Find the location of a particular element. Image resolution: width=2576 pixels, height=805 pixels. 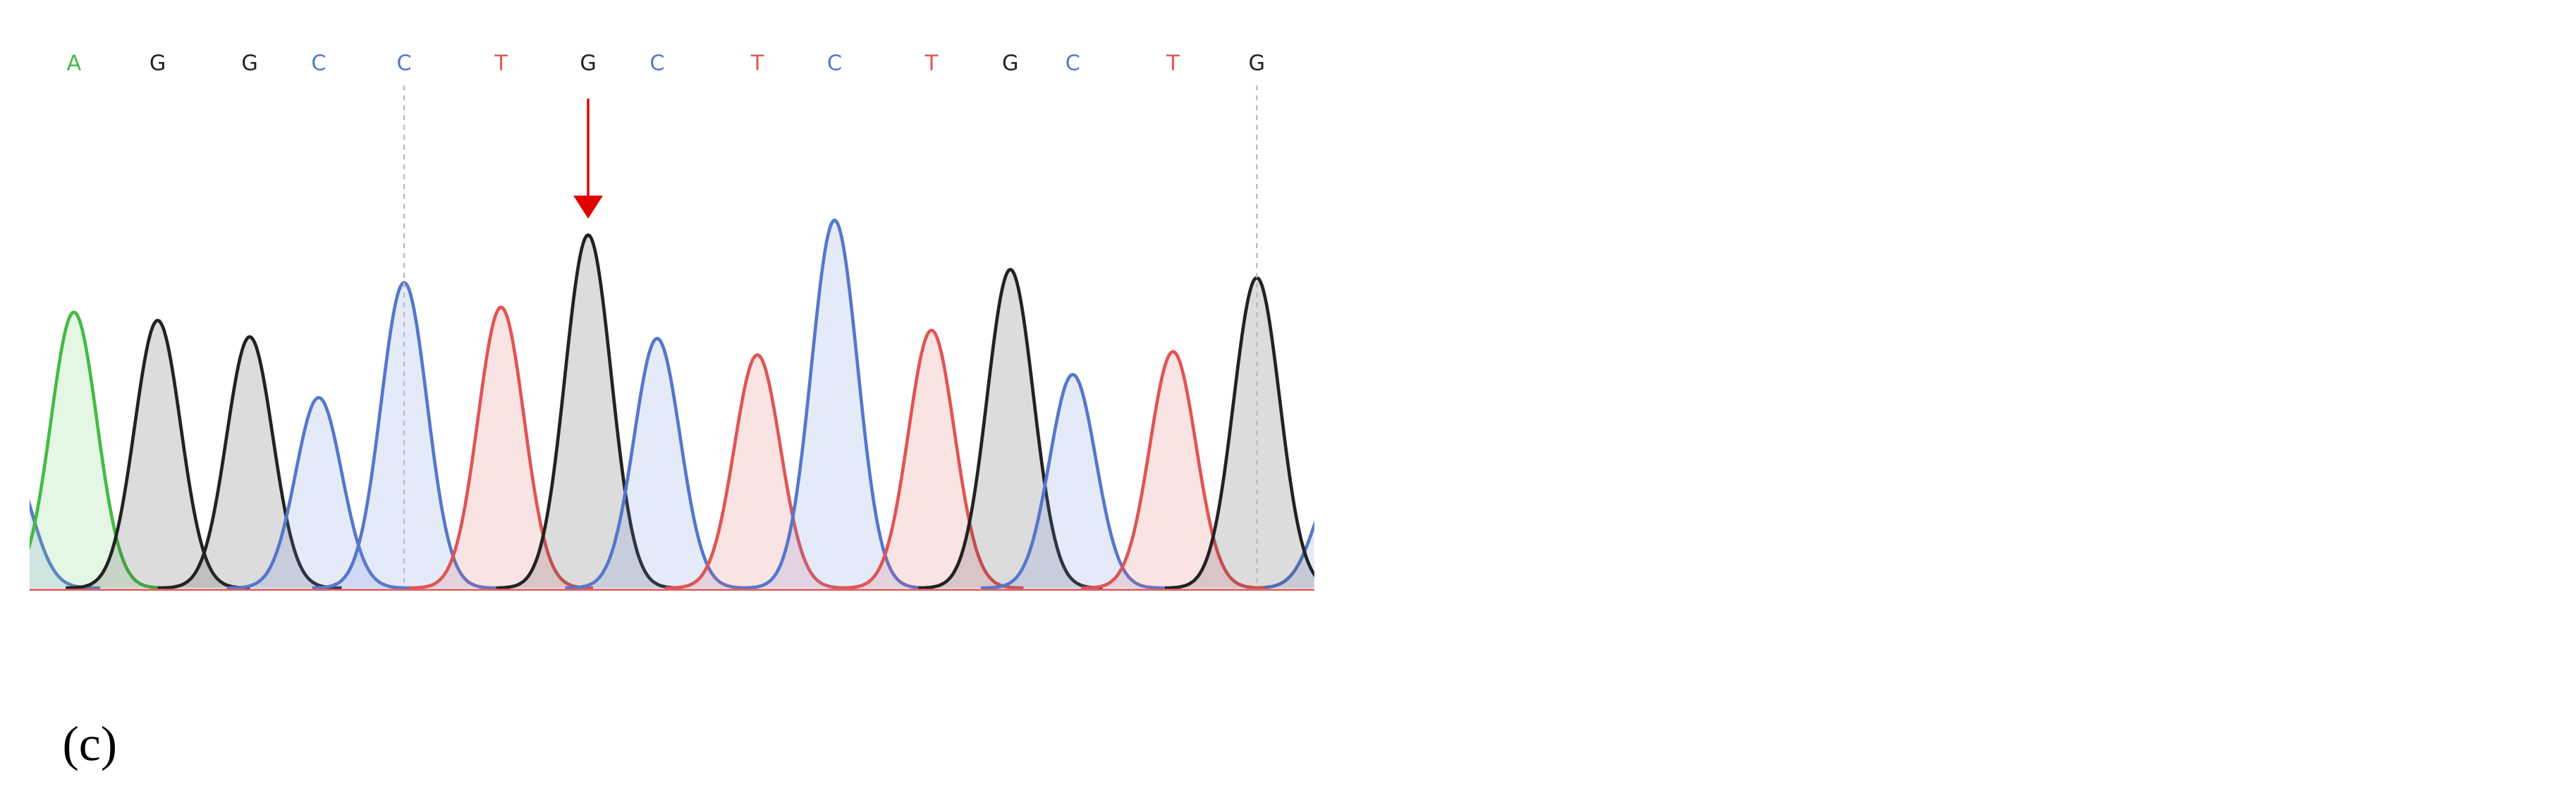

arrow-head is located at coordinates (589, 207).